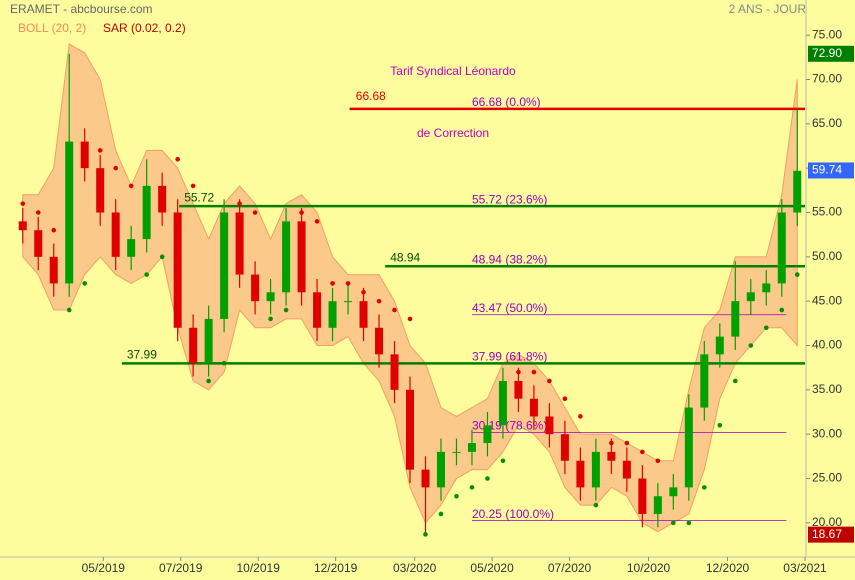  What do you see at coordinates (405, 257) in the screenshot?
I see `support-label: 48.94` at bounding box center [405, 257].